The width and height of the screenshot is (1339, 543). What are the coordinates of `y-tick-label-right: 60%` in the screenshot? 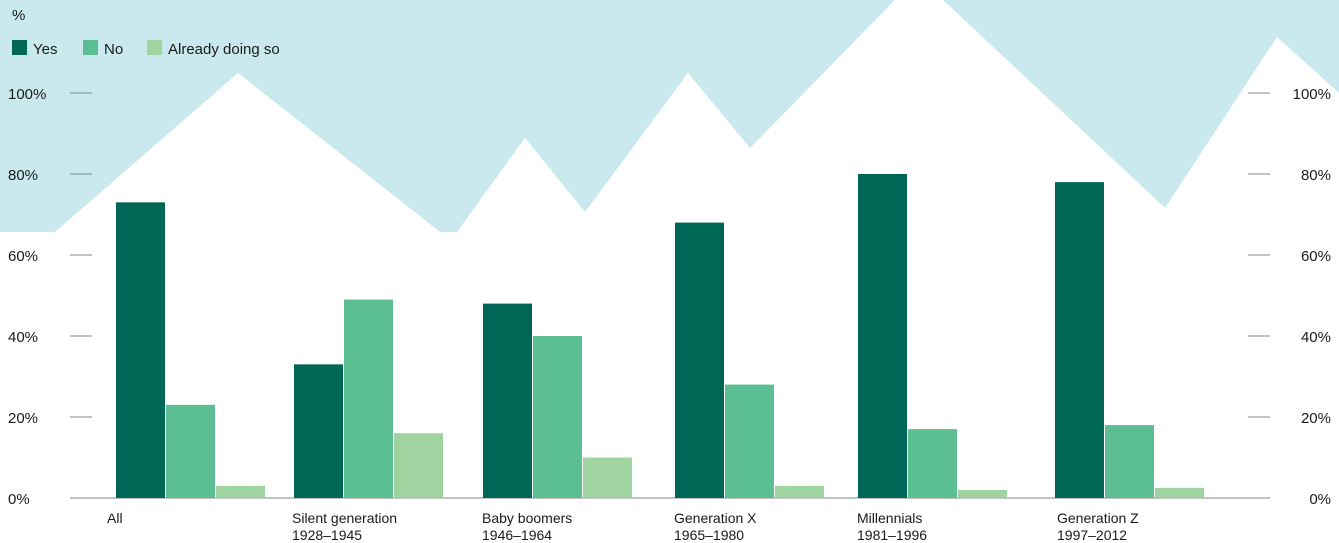 It's located at (1316, 256).